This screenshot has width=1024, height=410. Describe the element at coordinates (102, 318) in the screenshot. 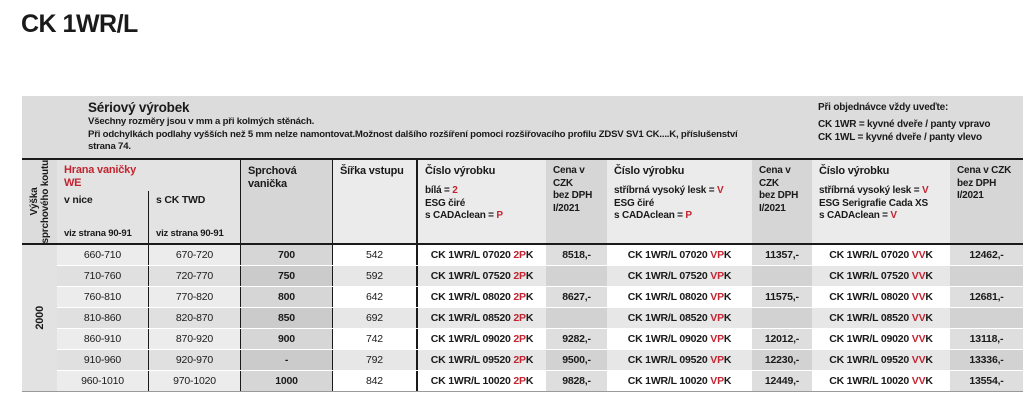

I see `cell-niche-range: 810-860` at that location.